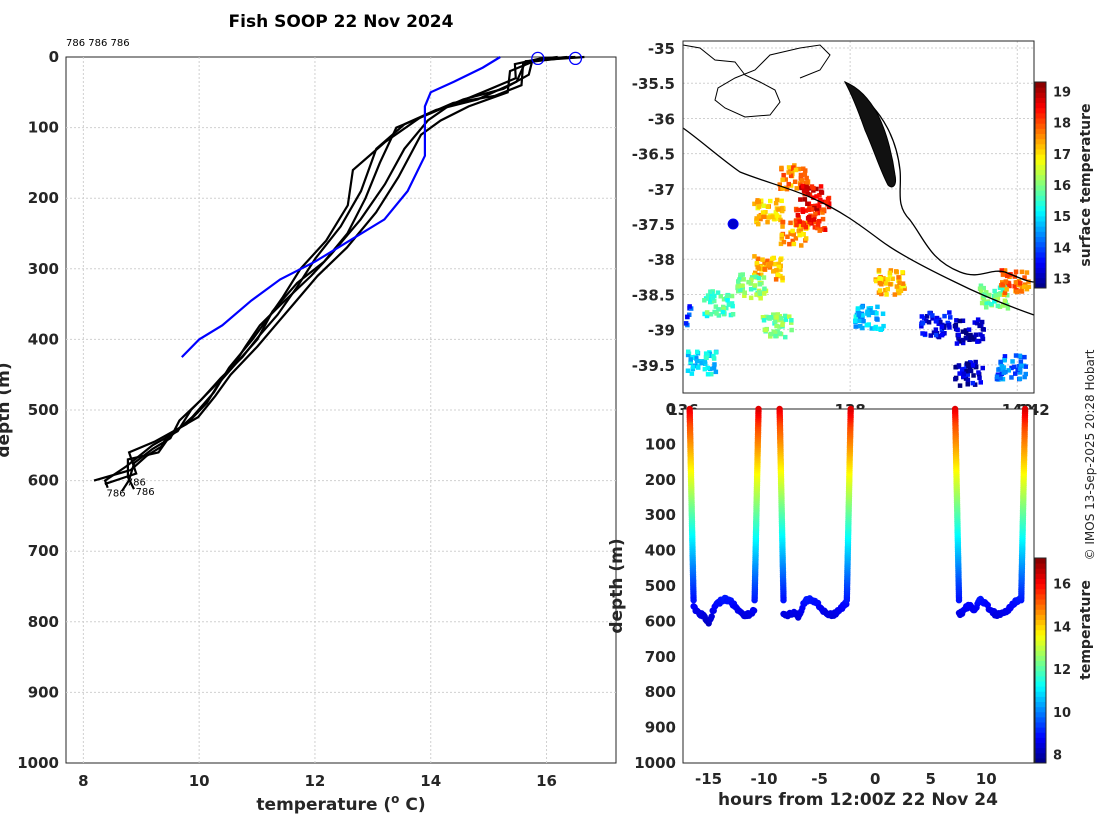  Describe the element at coordinates (930, 779) in the screenshot. I see `time-x-tick-label: 5` at that location.